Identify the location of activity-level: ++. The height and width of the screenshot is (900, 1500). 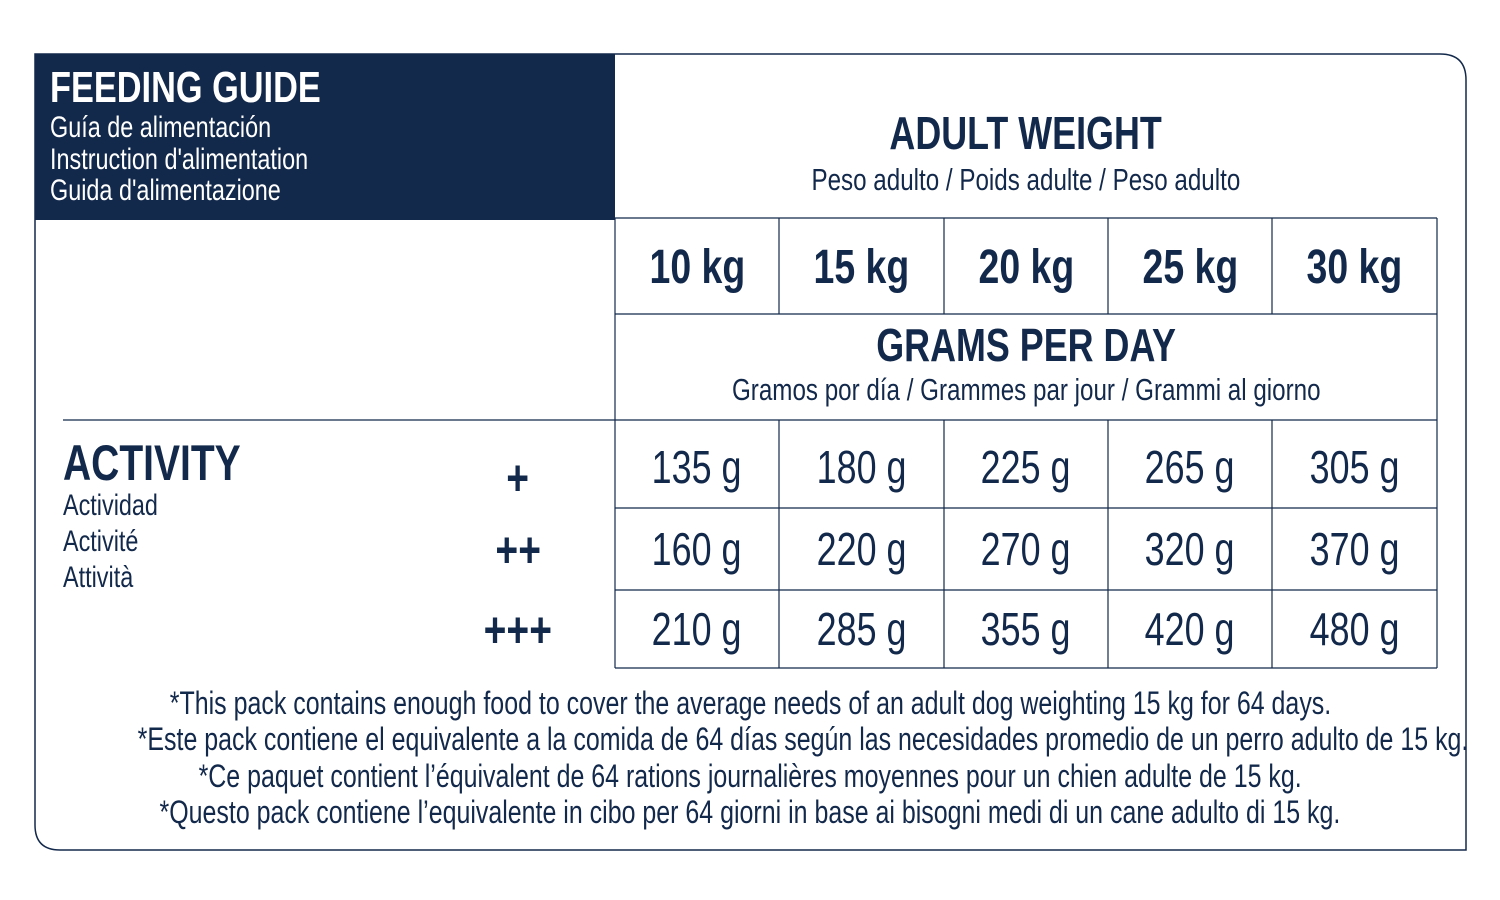
(659, 550).